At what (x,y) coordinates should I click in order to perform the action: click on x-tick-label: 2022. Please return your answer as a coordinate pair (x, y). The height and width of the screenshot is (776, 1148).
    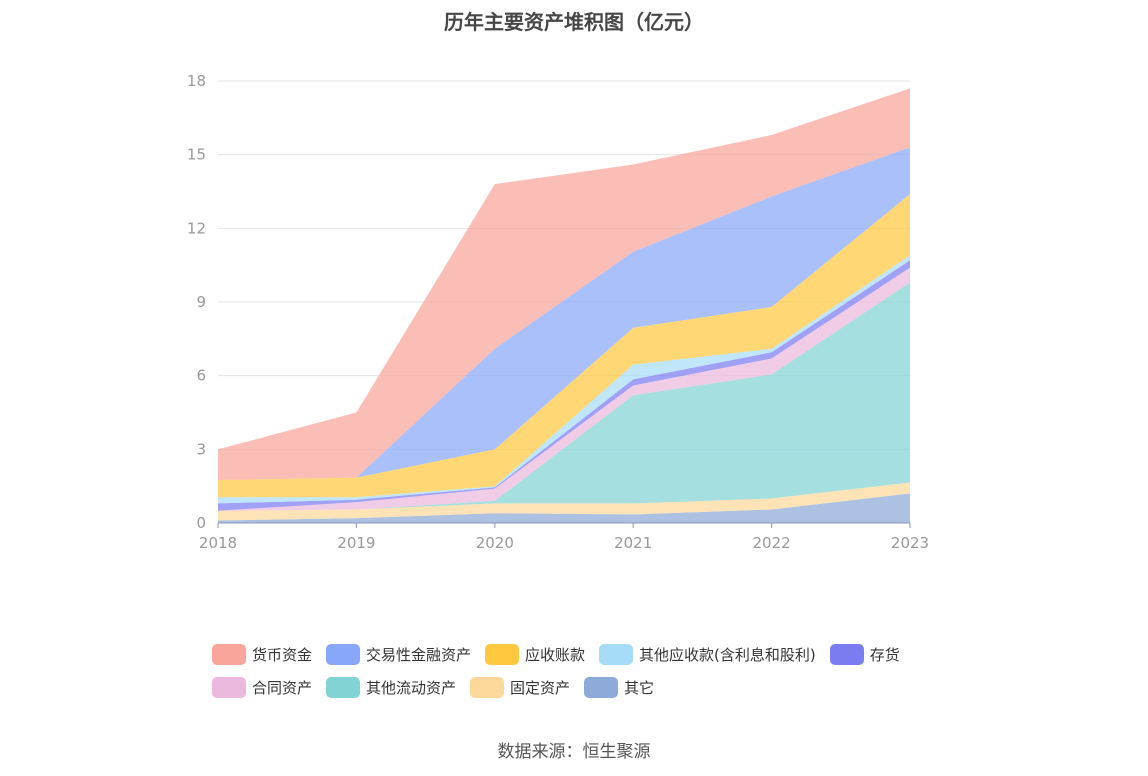
    Looking at the image, I should click on (772, 543).